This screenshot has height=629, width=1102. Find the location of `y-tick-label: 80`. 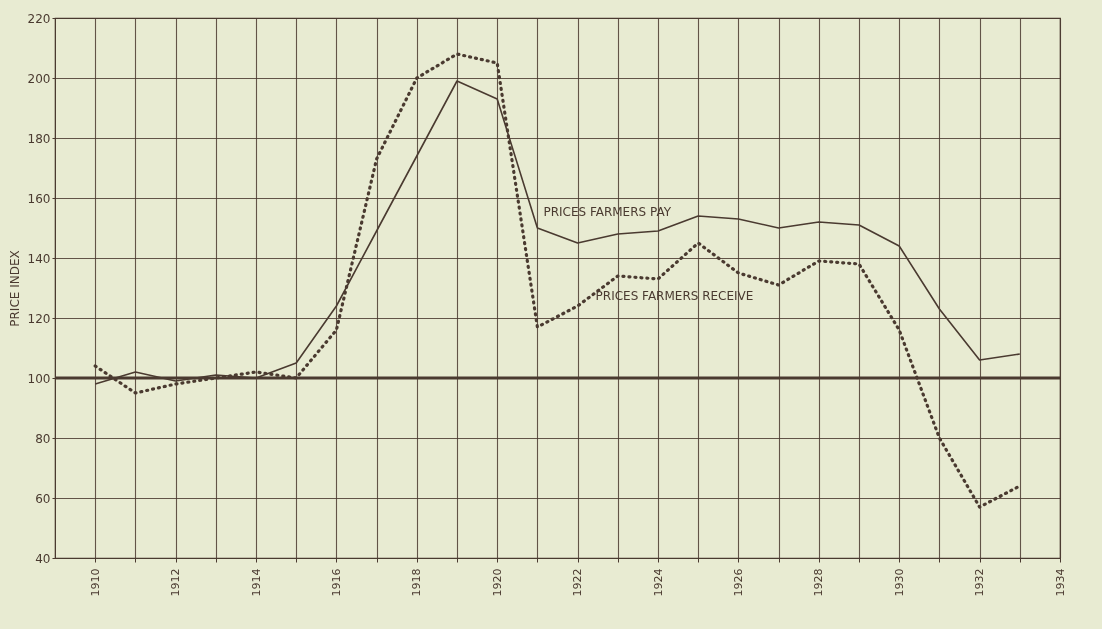

y-tick-label: 80 is located at coordinates (43, 438).